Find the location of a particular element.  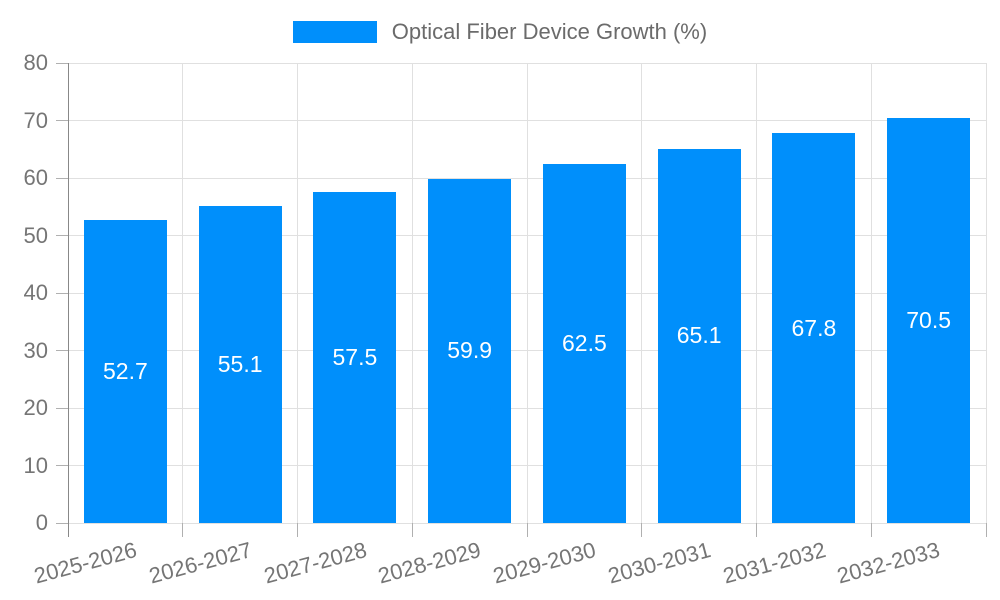

bar-value-label: 65.1 is located at coordinates (699, 335).